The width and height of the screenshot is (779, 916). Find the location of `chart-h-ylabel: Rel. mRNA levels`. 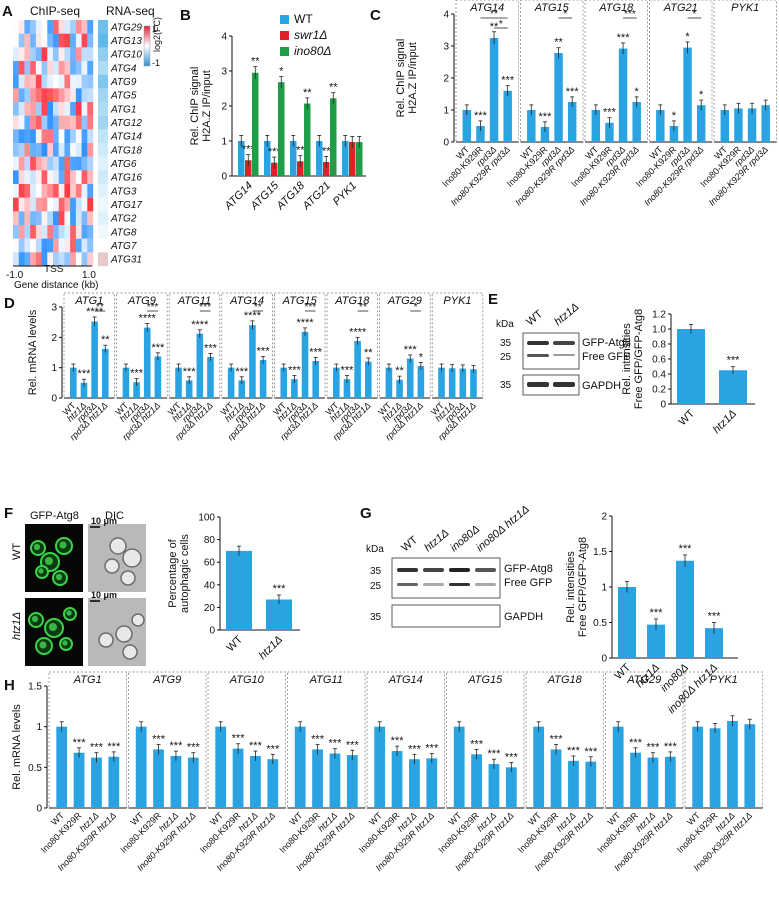

chart-h-ylabel: Rel. mRNA levels is located at coordinates (17, 747).